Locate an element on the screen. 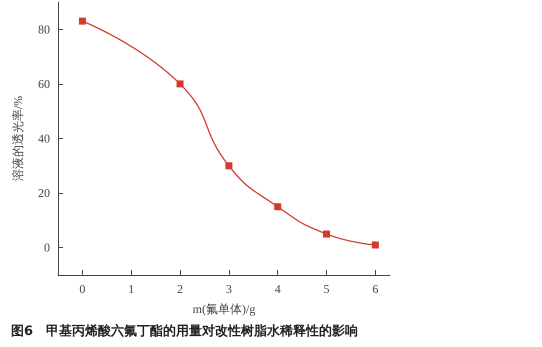  y-axis-title: 溶液的透光率/% is located at coordinates (18, 139).